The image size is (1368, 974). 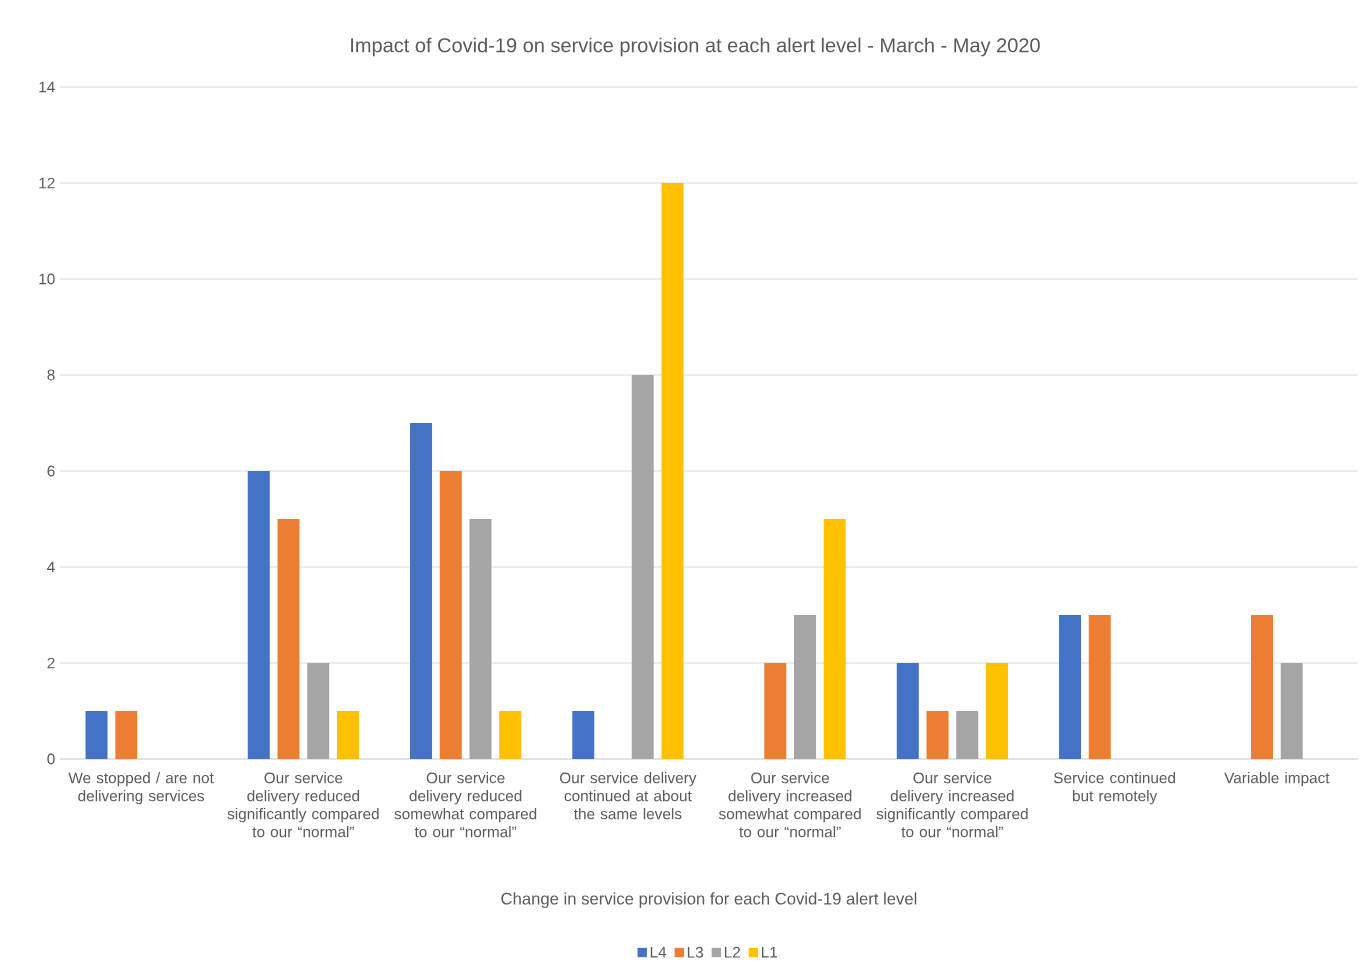 What do you see at coordinates (695, 47) in the screenshot?
I see `chart-title: Impact of Covid-19 on service provision at each alert level - March - May 2020` at bounding box center [695, 47].